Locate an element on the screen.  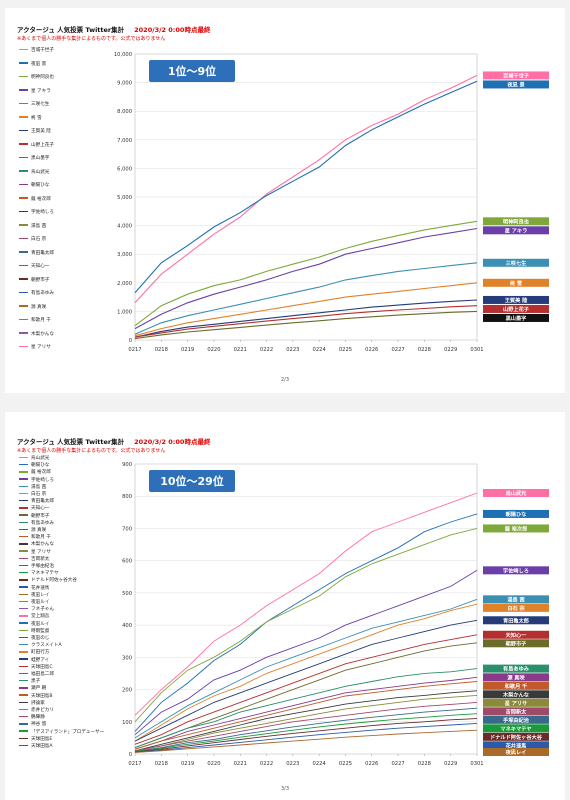
legend-label: 湯島 茜 is located at coordinates (39, 226).